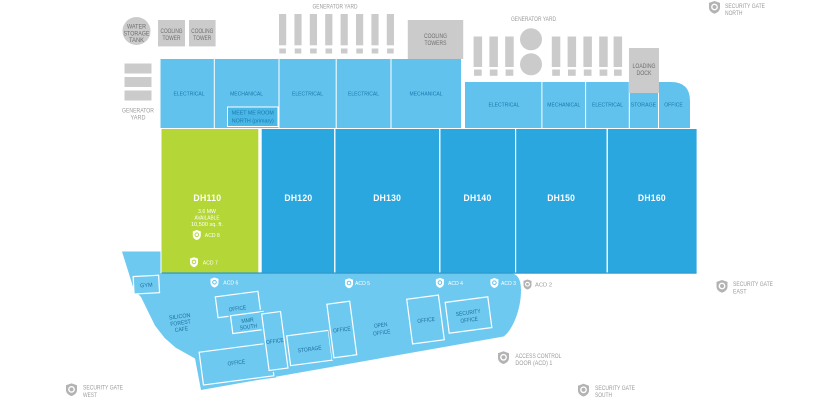 The width and height of the screenshot is (840, 400). Describe the element at coordinates (478, 198) in the screenshot. I see `svg-text: DH140` at that location.